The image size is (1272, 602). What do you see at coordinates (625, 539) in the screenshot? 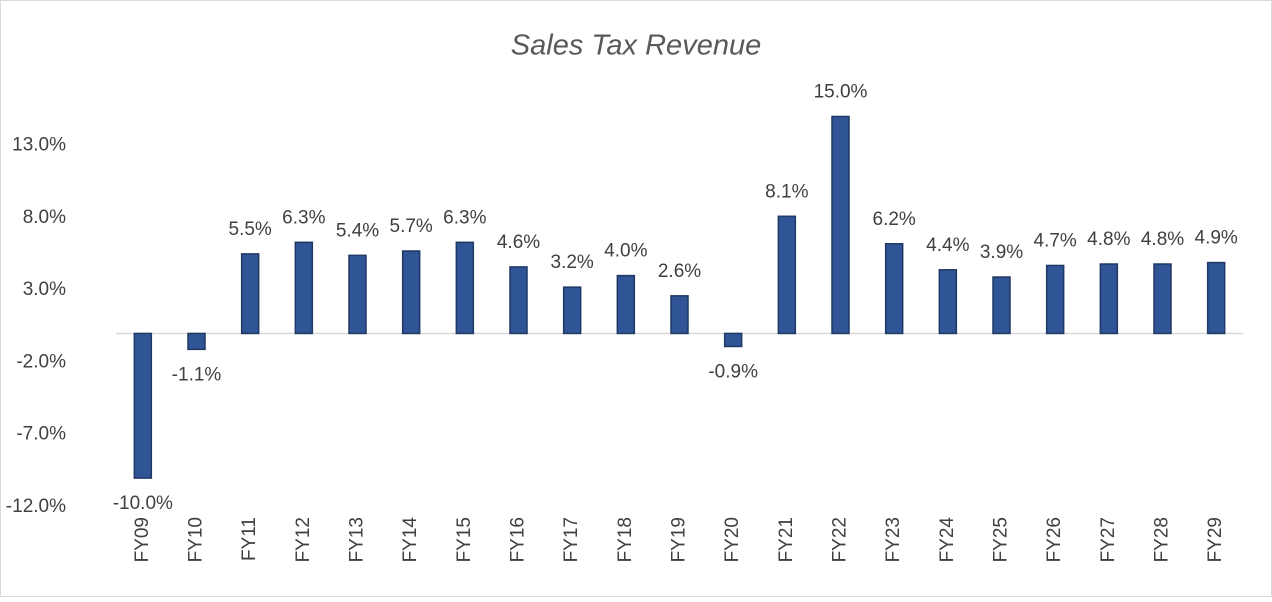
I see `x-tick-label: FY18` at bounding box center [625, 539].